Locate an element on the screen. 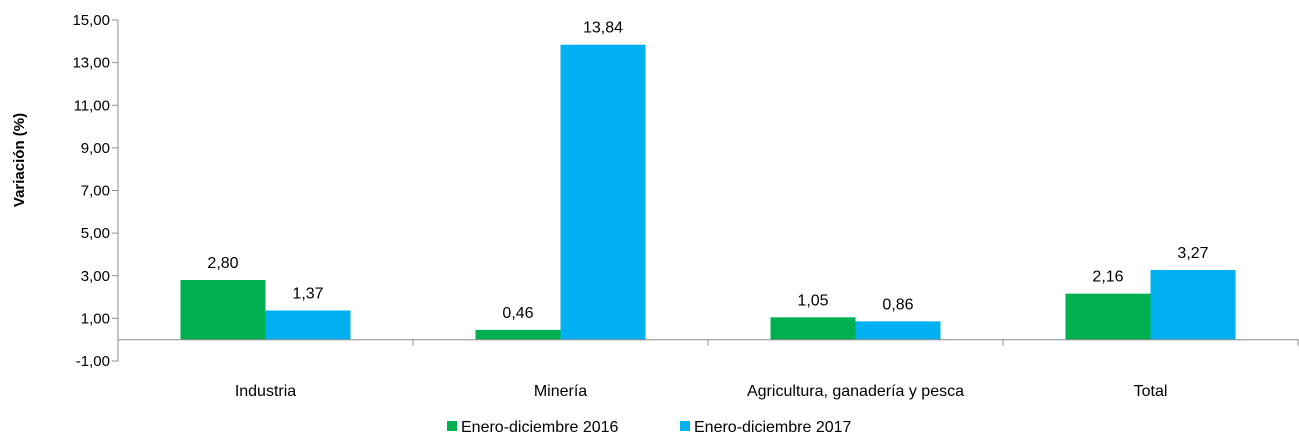  y-tick-label: 9,00 is located at coordinates (95, 148).